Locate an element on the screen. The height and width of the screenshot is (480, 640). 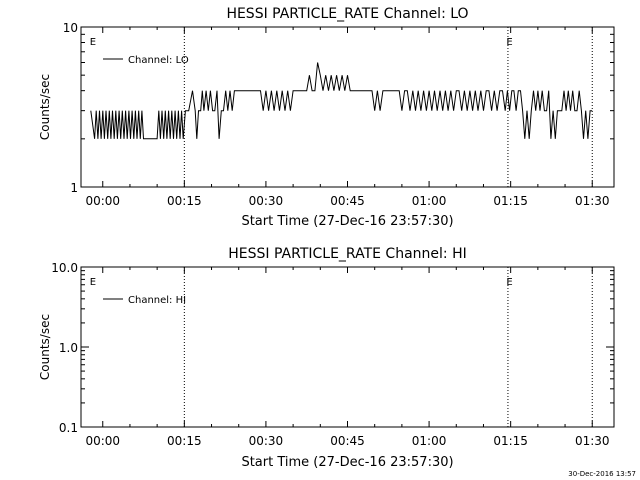
chart1-xtick-label: 01:30 is located at coordinates (592, 201).